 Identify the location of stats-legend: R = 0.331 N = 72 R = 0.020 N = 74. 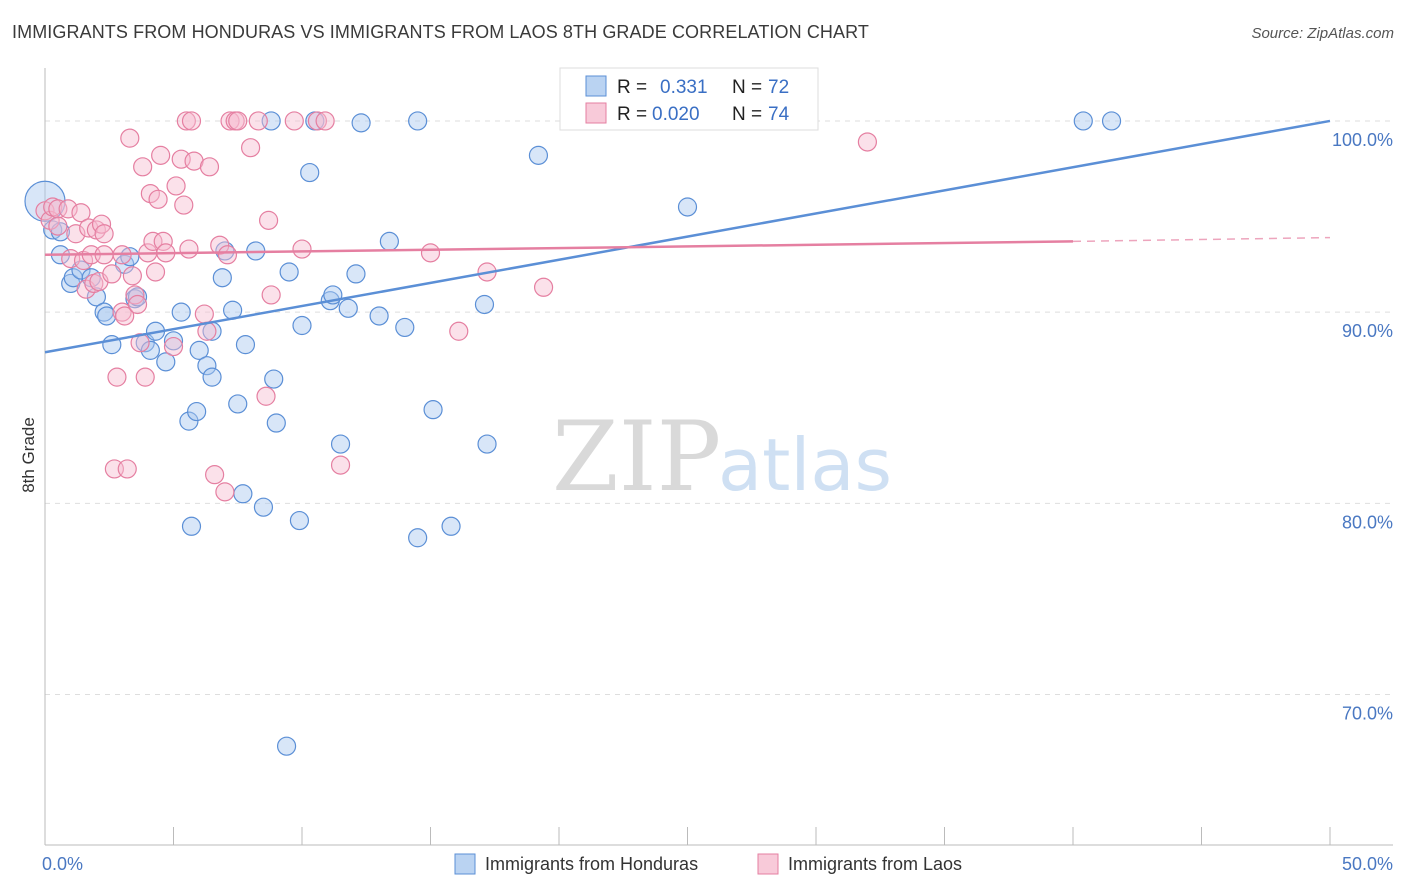
(689, 99).